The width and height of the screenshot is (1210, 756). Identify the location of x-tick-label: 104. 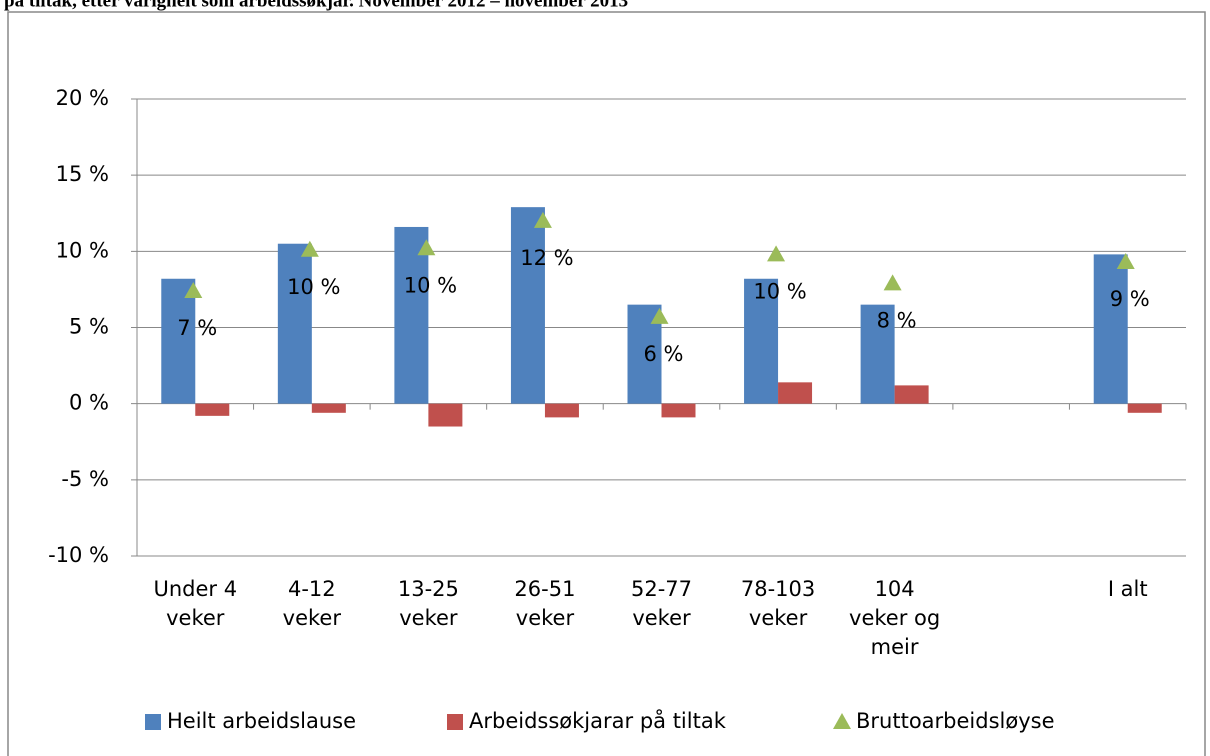
(895, 589).